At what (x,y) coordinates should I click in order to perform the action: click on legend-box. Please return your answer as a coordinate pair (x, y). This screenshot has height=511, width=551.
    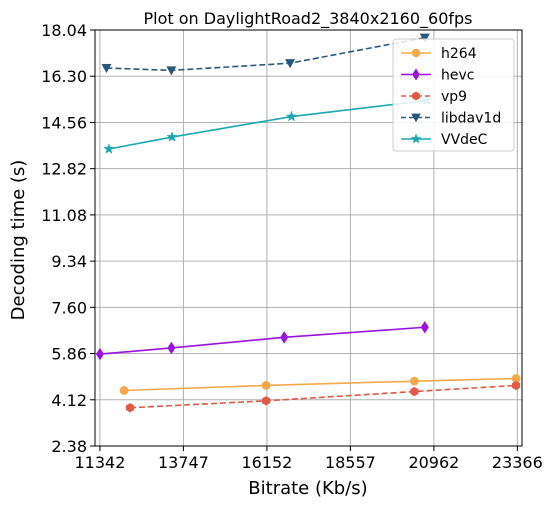
    Looking at the image, I should click on (453, 95).